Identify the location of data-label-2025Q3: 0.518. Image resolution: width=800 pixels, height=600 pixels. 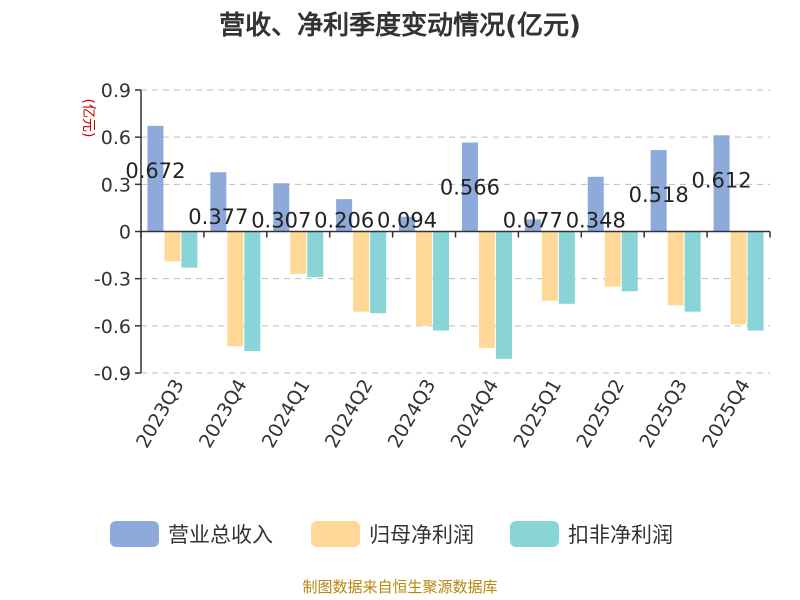
(659, 195).